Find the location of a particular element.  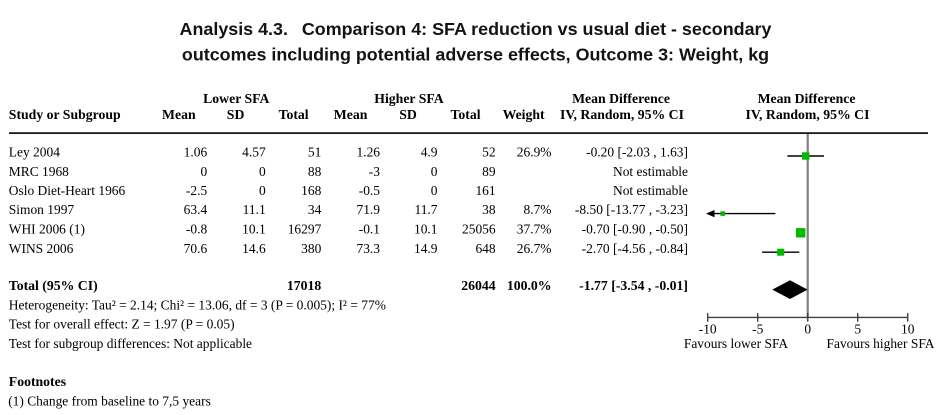

svg-text: 26044 is located at coordinates (478, 285).